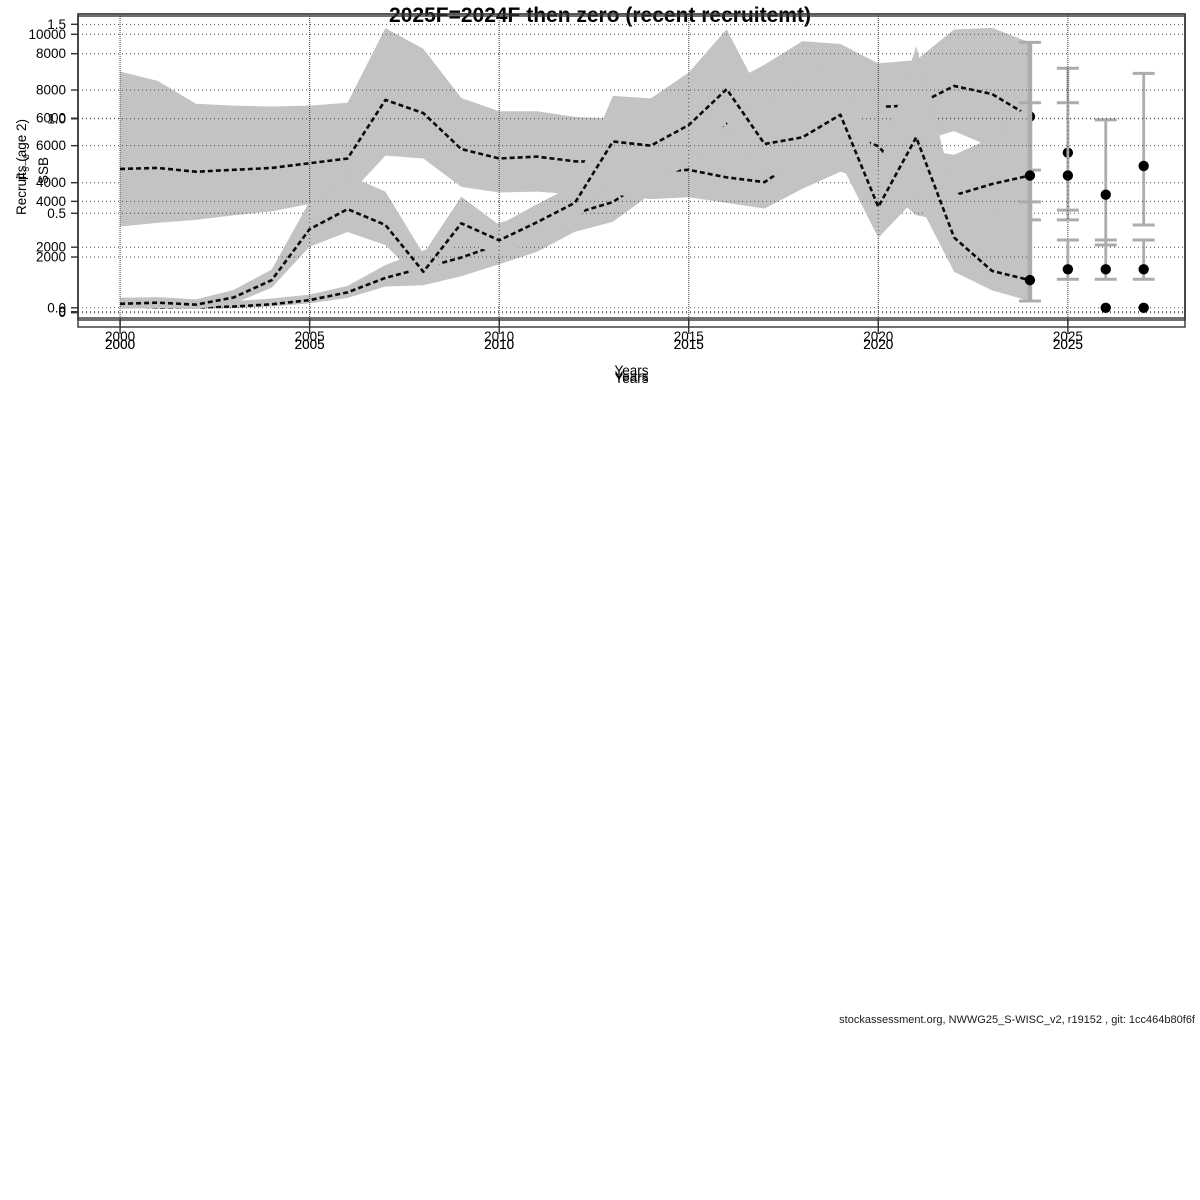 This screenshot has height=1200, width=1200. Describe the element at coordinates (56, 213) in the screenshot. I see `y-tick-label: 0.5` at that location.